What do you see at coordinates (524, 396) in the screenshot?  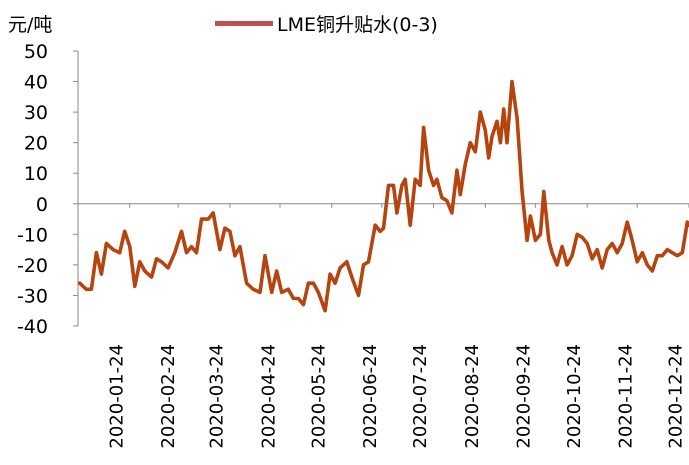 I see `x-tick-label: 2020-09-24` at bounding box center [524, 396].